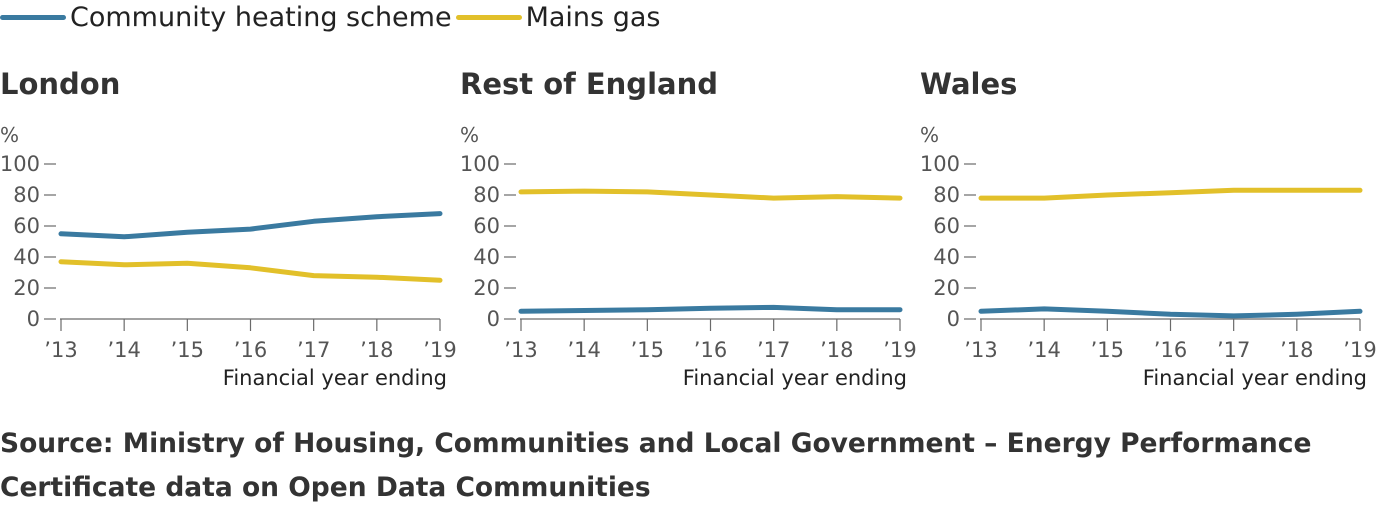  What do you see at coordinates (593, 17) in the screenshot?
I see `legend-label-mains: Mains gas` at bounding box center [593, 17].